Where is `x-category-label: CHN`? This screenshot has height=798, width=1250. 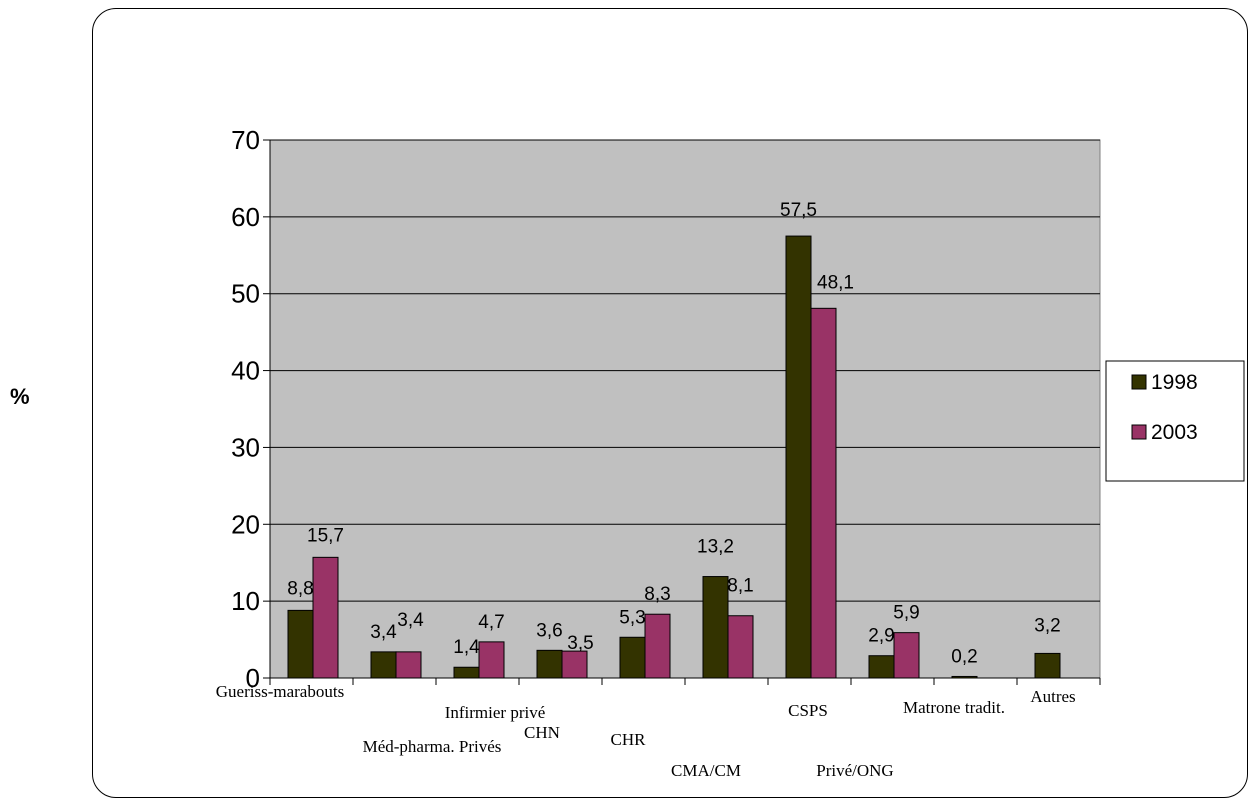
x-category-label: CHN is located at coordinates (542, 732).